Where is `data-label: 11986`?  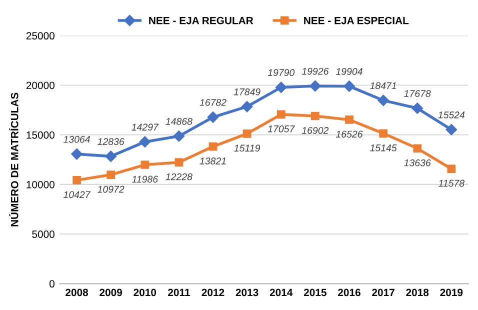
data-label: 11986 is located at coordinates (145, 179).